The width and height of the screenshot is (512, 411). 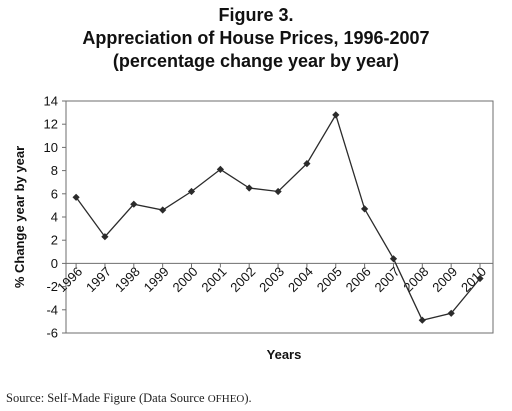 I want to click on chart-subtitle: (percentage change year by year), so click(x=256, y=61).